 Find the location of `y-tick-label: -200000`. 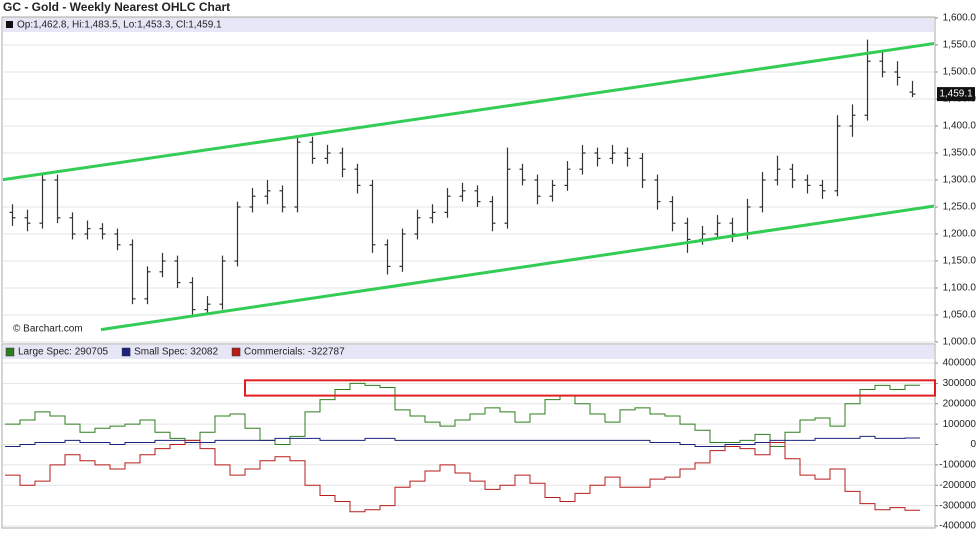

y-tick-label: -200000 is located at coordinates (957, 485).